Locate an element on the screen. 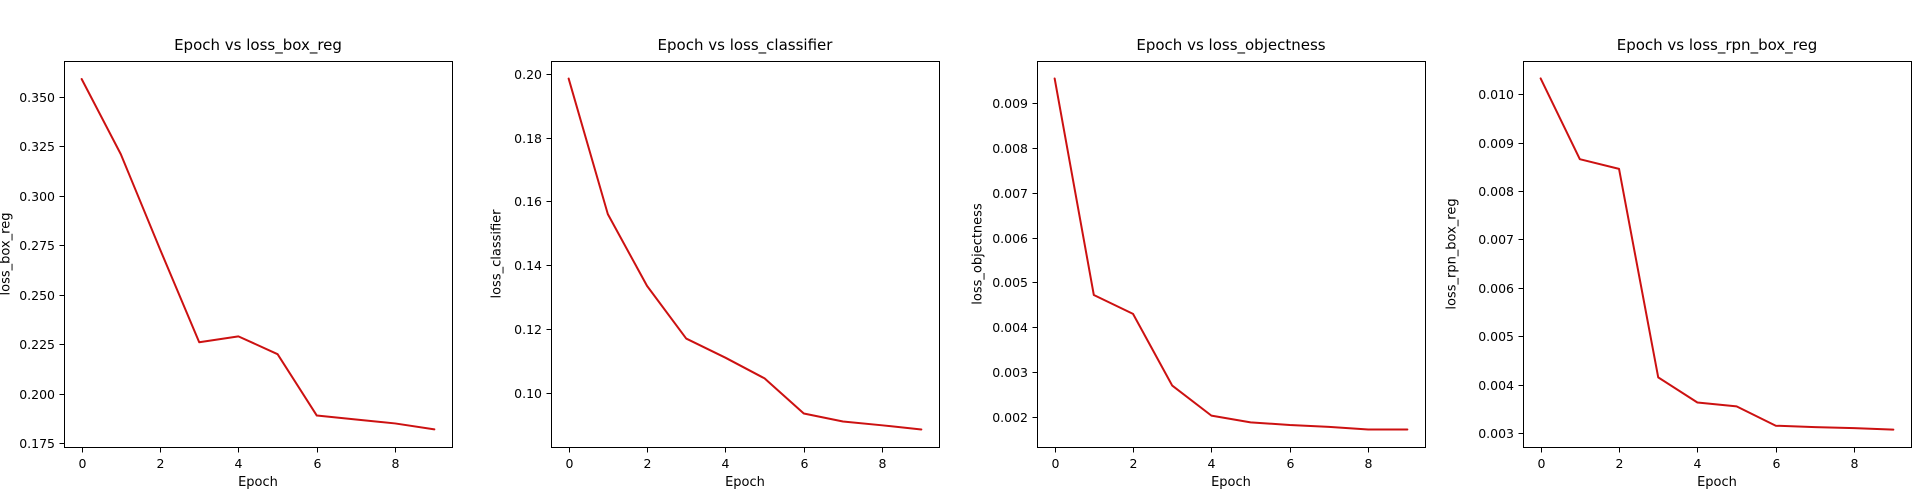 The width and height of the screenshot is (1914, 504). y-tick-label: 0.18 is located at coordinates (528, 138).